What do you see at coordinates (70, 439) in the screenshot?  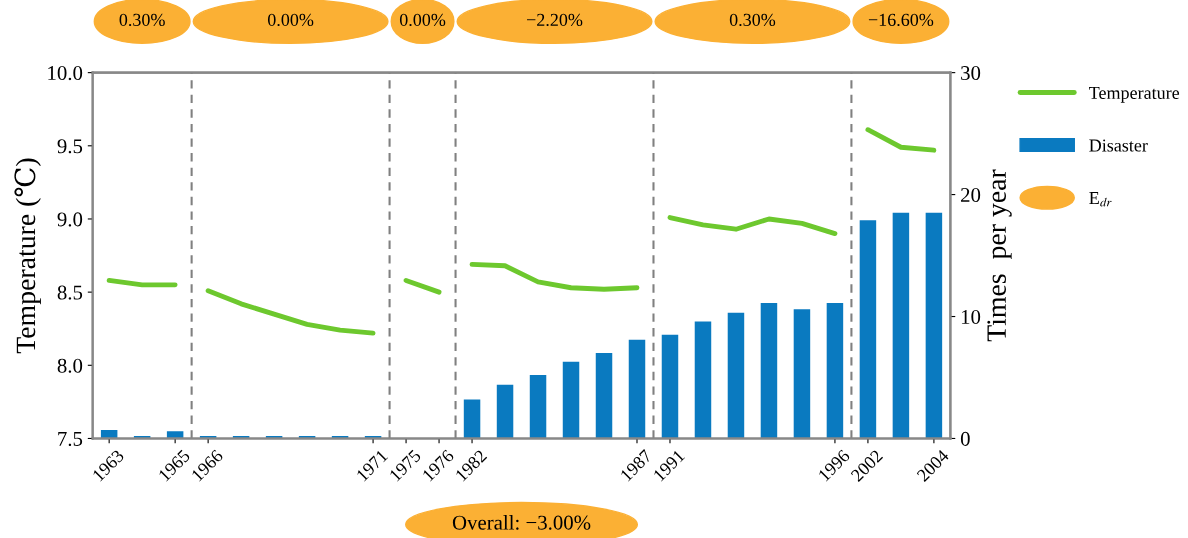 I see `y-tick-label: 7.5` at bounding box center [70, 439].